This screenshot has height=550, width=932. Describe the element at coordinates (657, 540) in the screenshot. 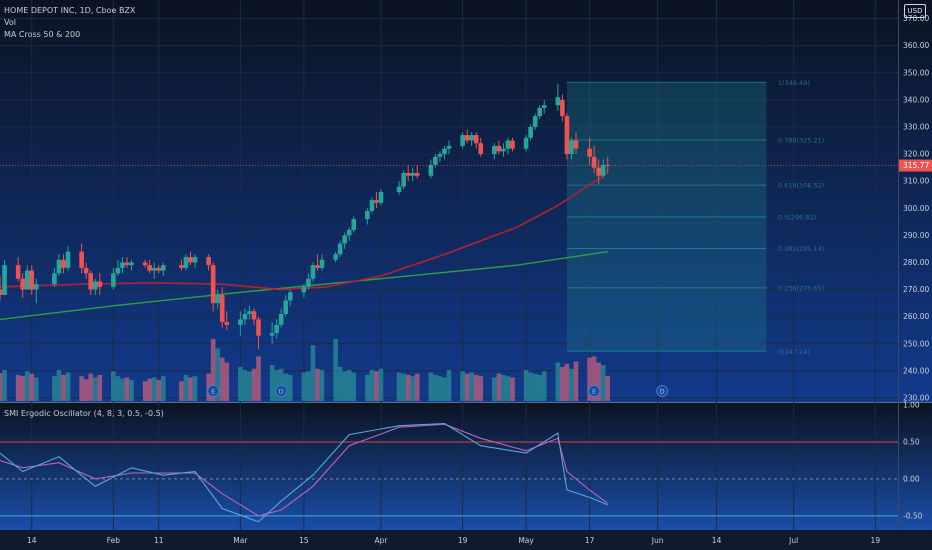

I see `time-tick-label: Jun` at that location.